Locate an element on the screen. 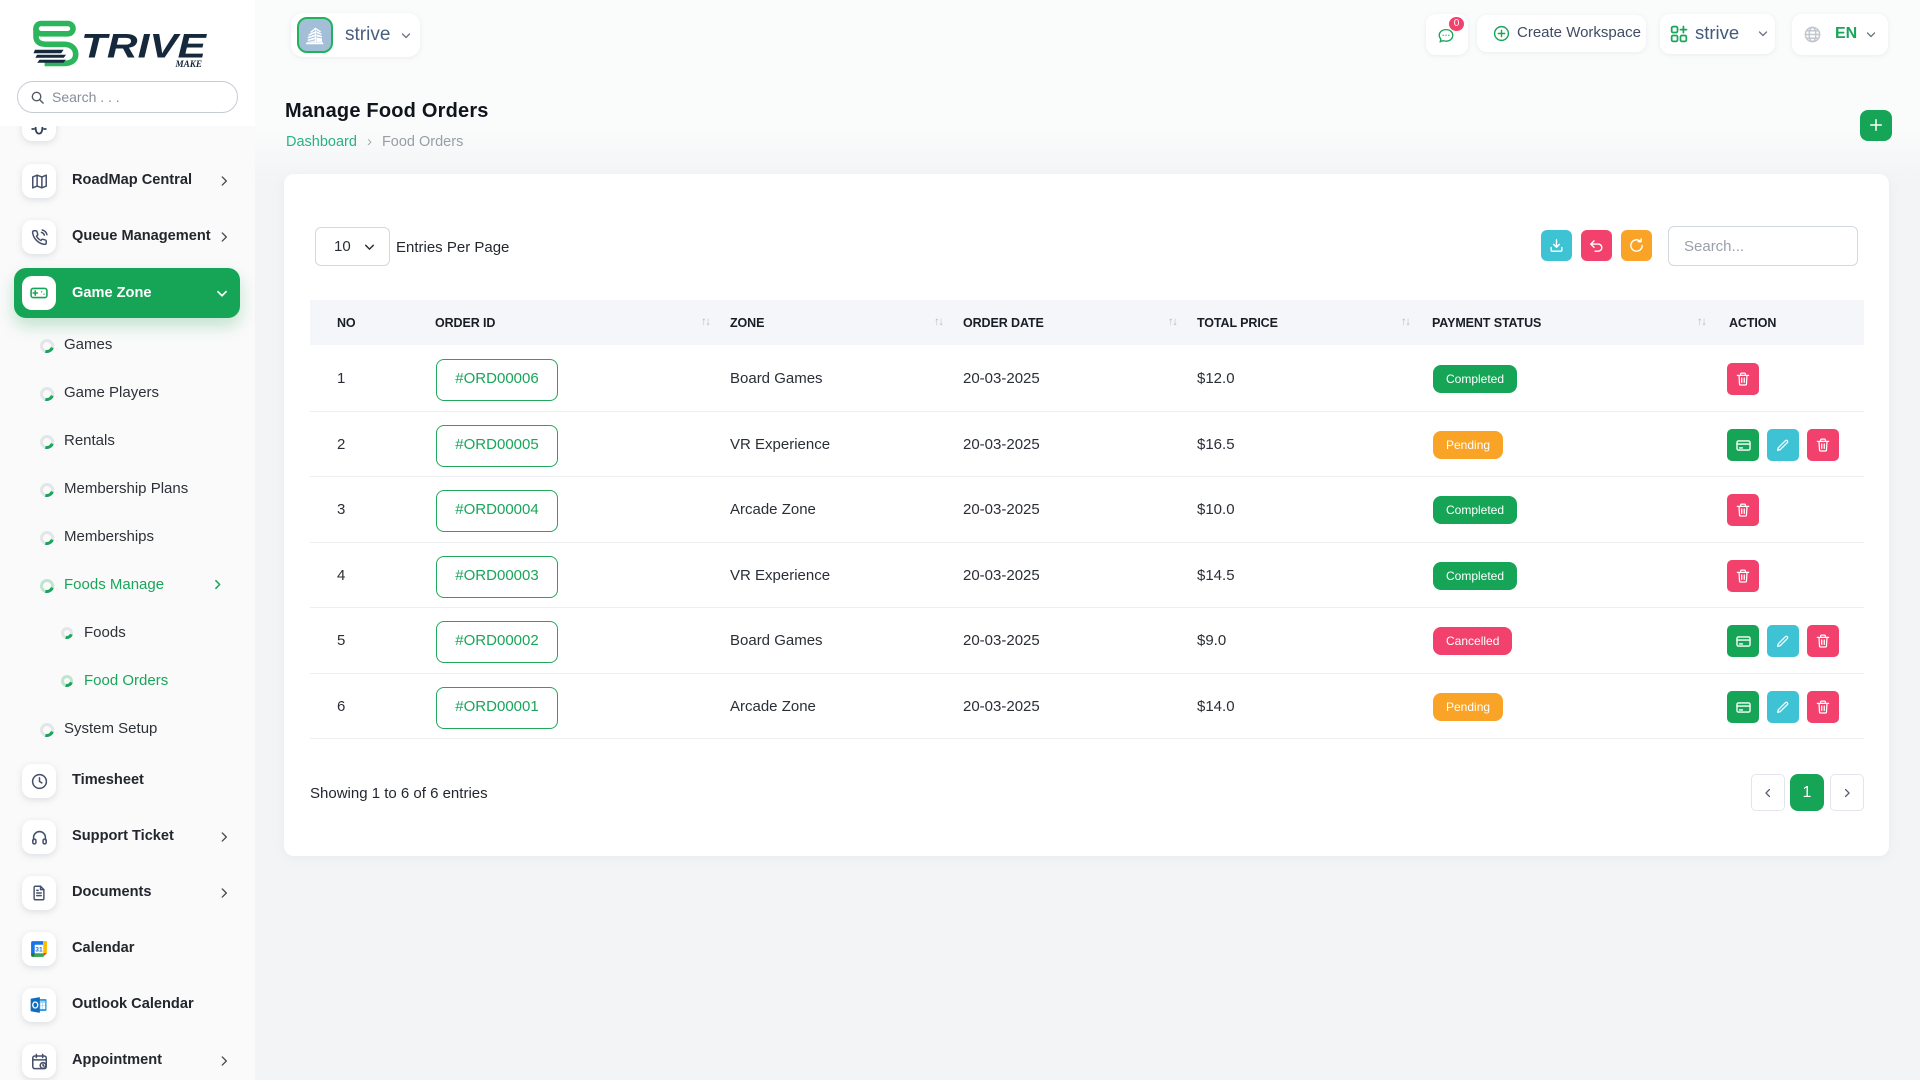  svg-text: MAKE is located at coordinates (188, 64).